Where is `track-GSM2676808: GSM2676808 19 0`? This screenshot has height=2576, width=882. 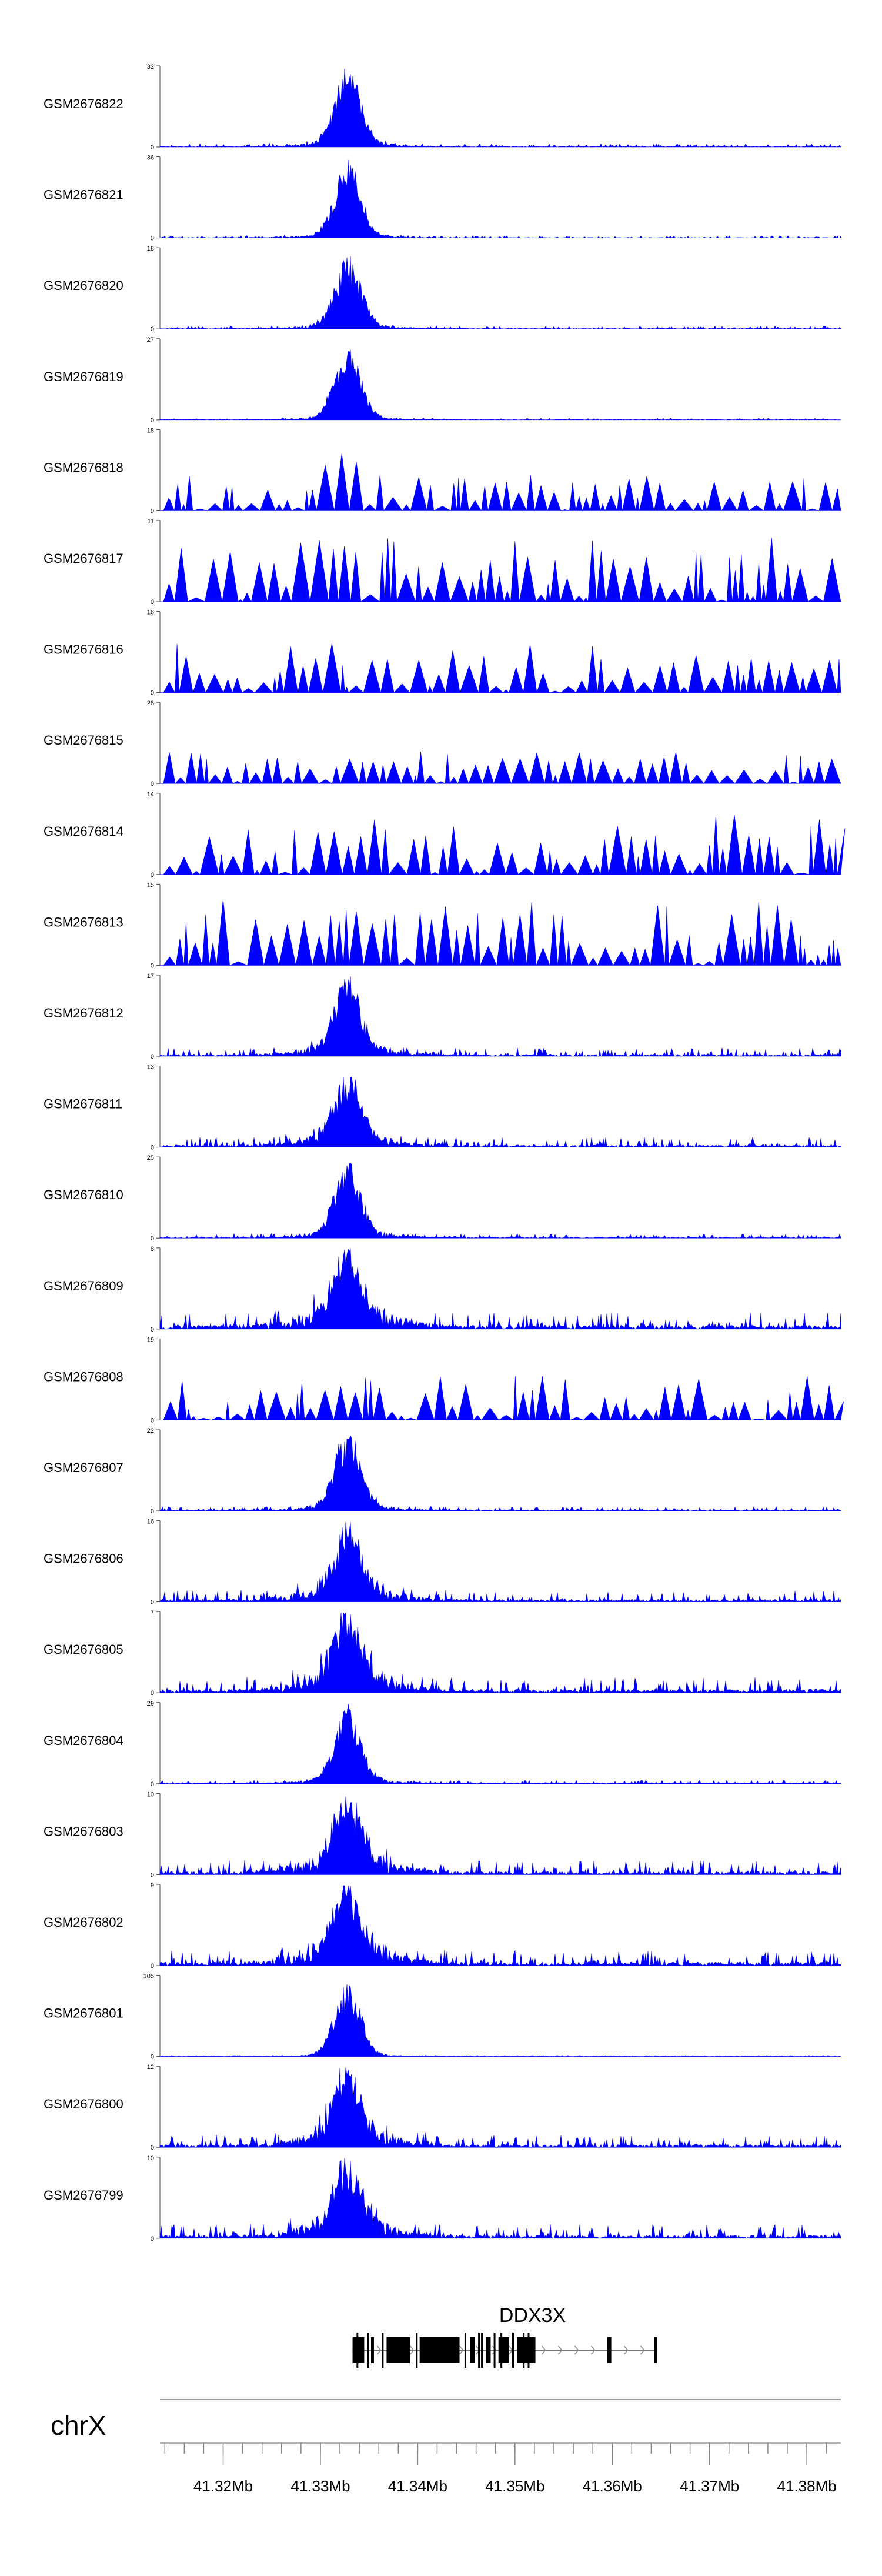 track-GSM2676808: GSM2676808 19 0 is located at coordinates (444, 1380).